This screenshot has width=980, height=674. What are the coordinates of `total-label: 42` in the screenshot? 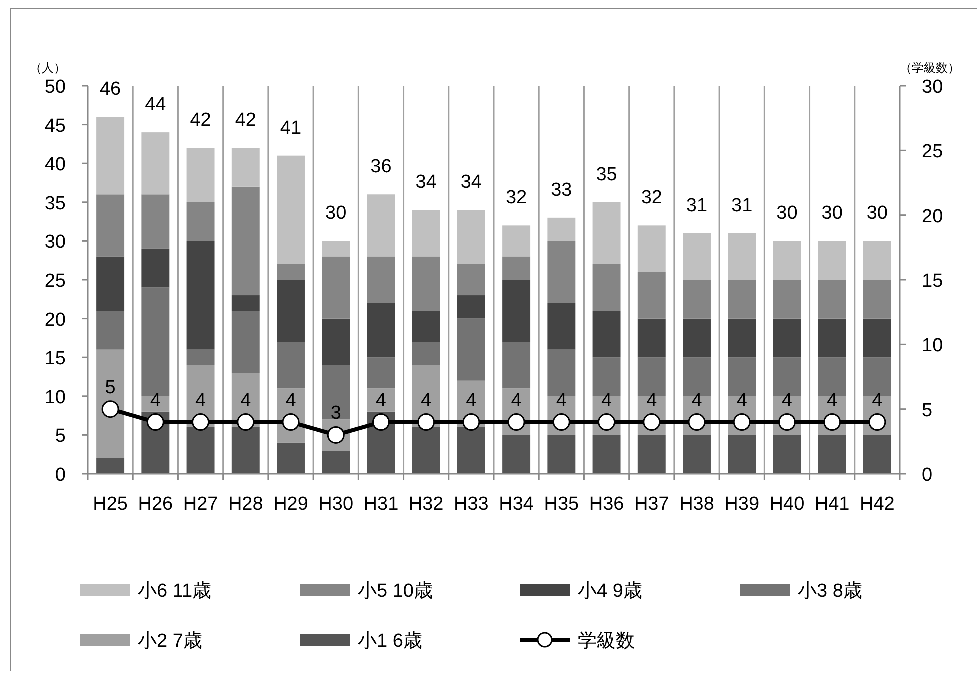 It's located at (245, 121).